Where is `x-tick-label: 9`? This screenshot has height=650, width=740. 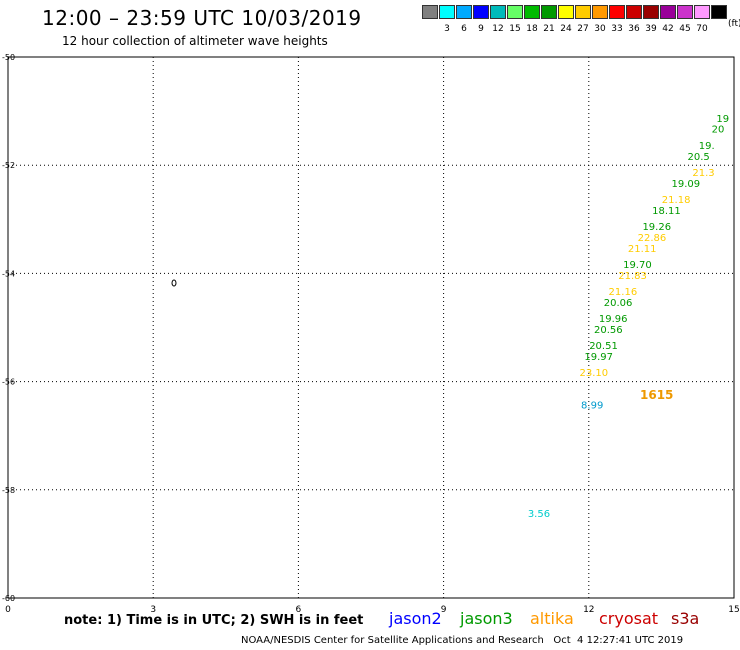 x-tick-label: 9 is located at coordinates (444, 610).